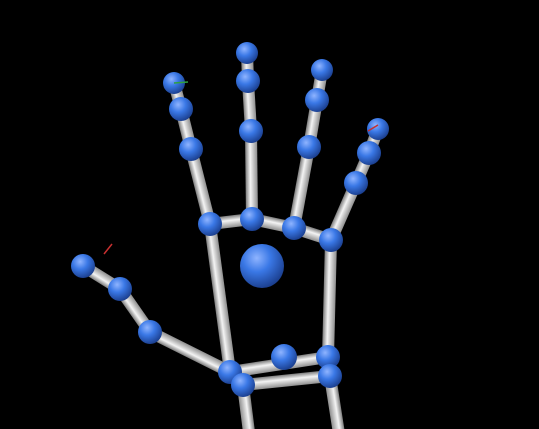 Image resolution: width=539 pixels, height=429 pixels. Describe the element at coordinates (251, 175) in the screenshot. I see `bone-m0-m1` at that location.